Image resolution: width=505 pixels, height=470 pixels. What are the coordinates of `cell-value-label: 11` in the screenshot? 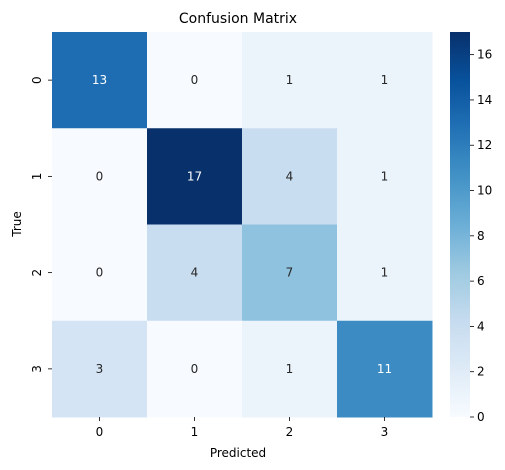 It's located at (384, 369).